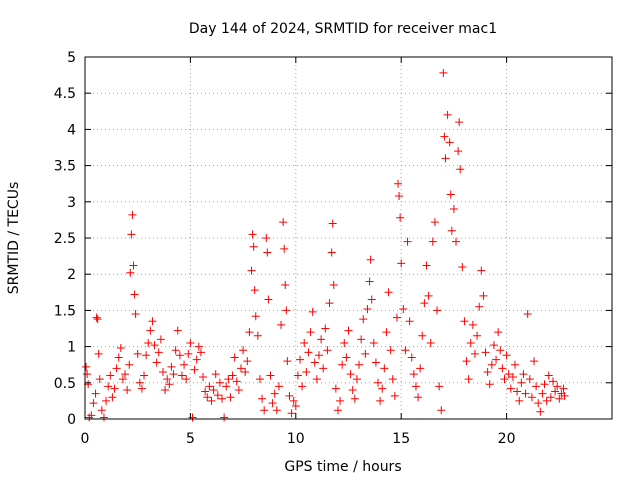 The height and width of the screenshot is (480, 640). Describe the element at coordinates (65, 384) in the screenshot. I see `y-tick-label: 0.5` at that location.